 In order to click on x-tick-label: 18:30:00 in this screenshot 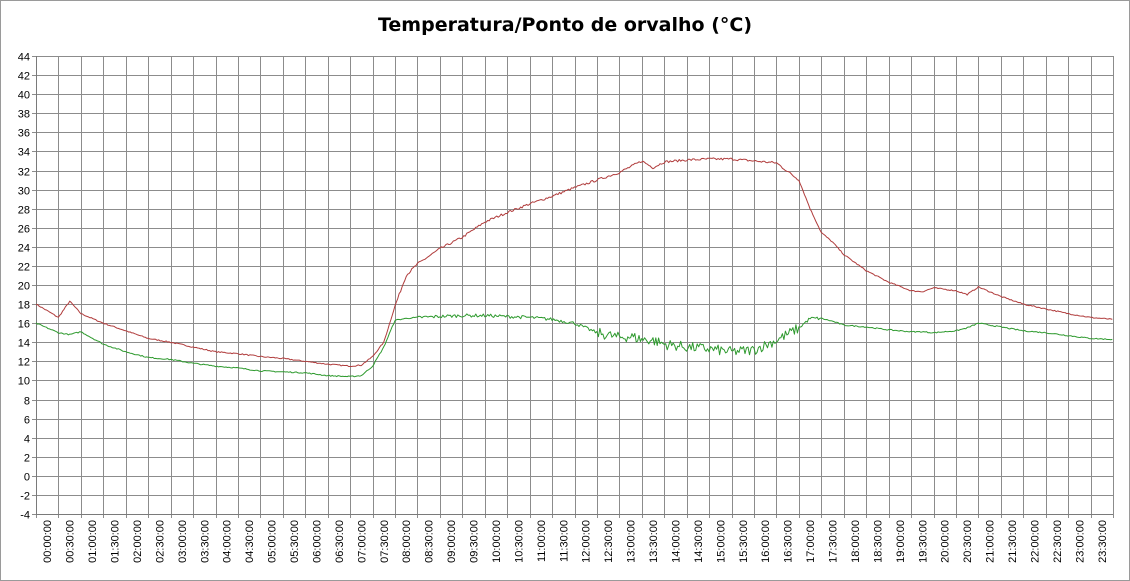, I will do `click(878, 541)`.